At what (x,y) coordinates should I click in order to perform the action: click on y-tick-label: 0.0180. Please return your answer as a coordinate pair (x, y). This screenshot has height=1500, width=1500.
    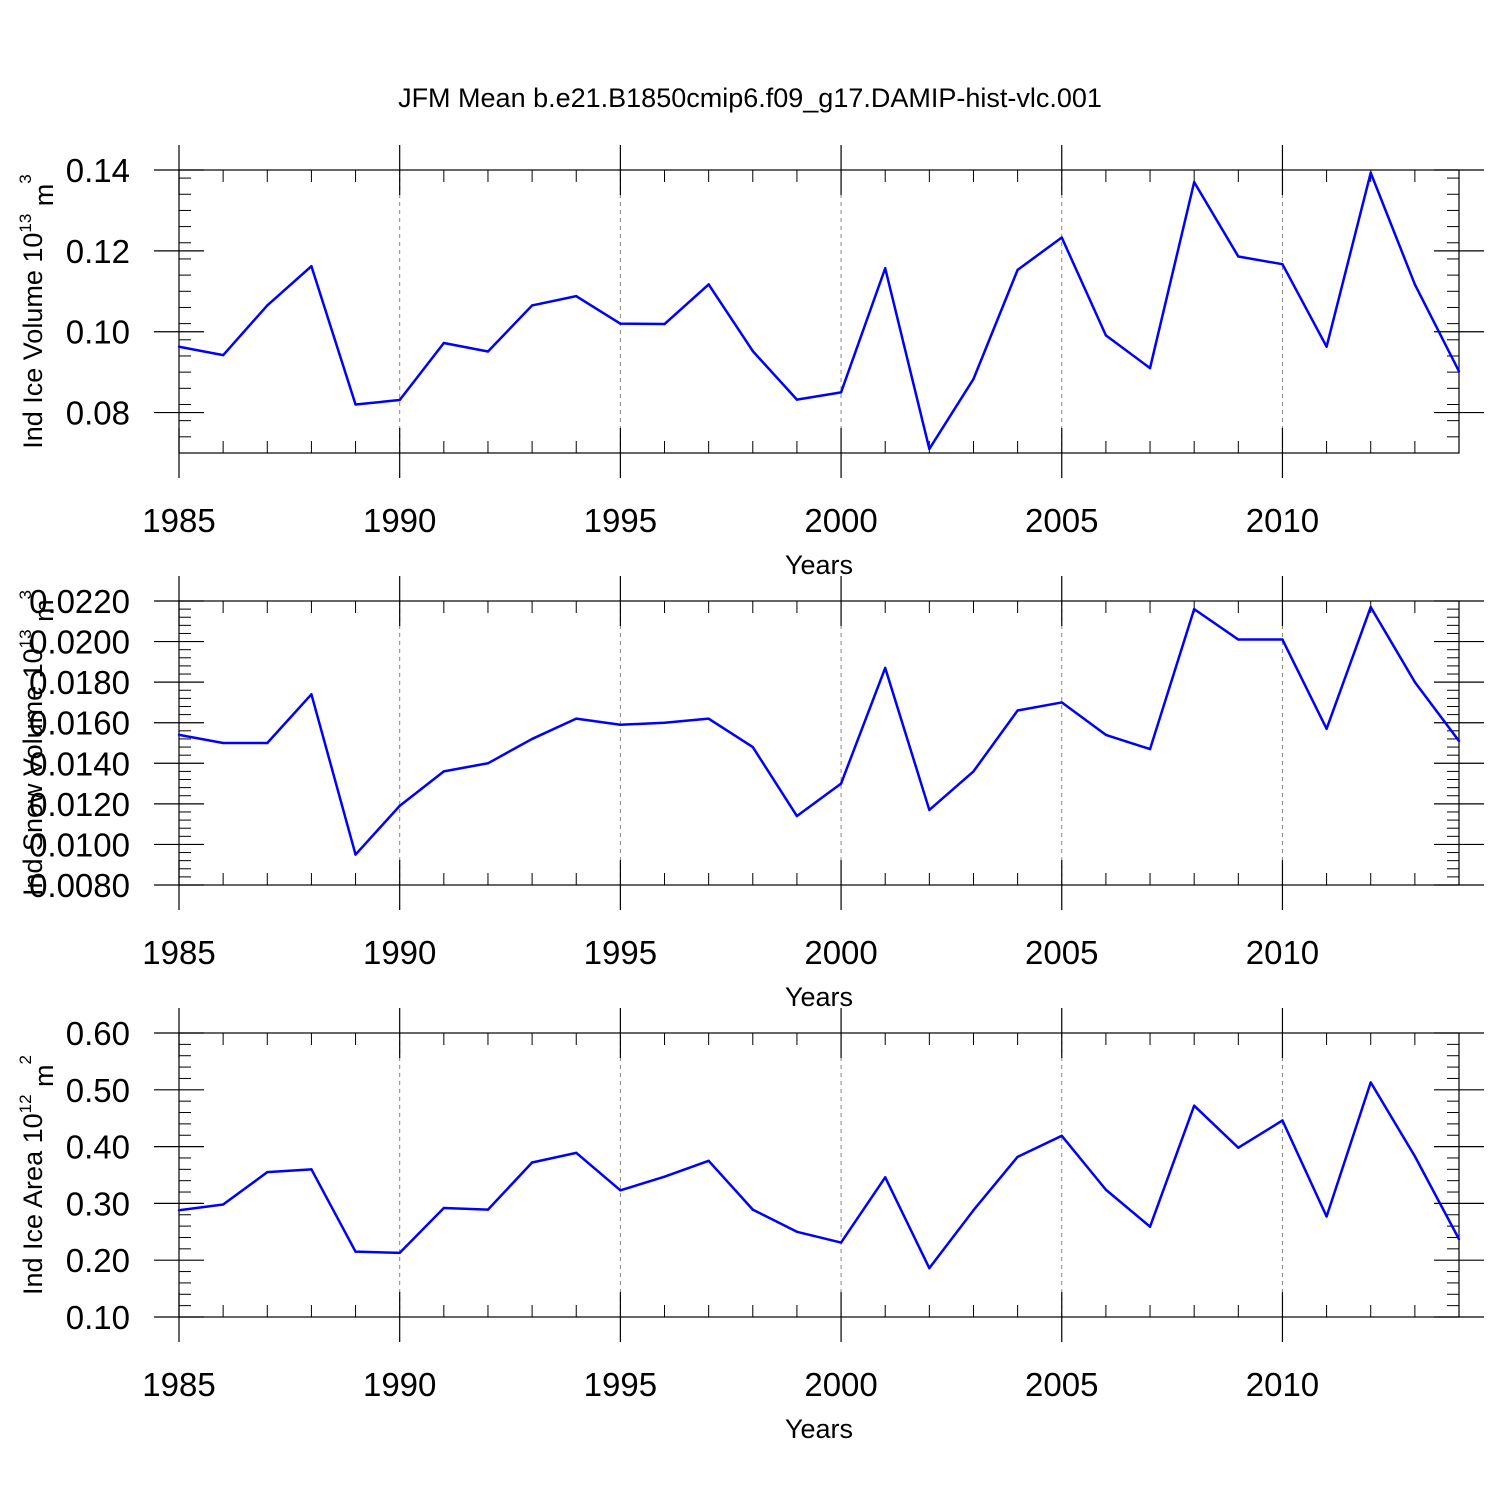
    Looking at the image, I should click on (79, 682).